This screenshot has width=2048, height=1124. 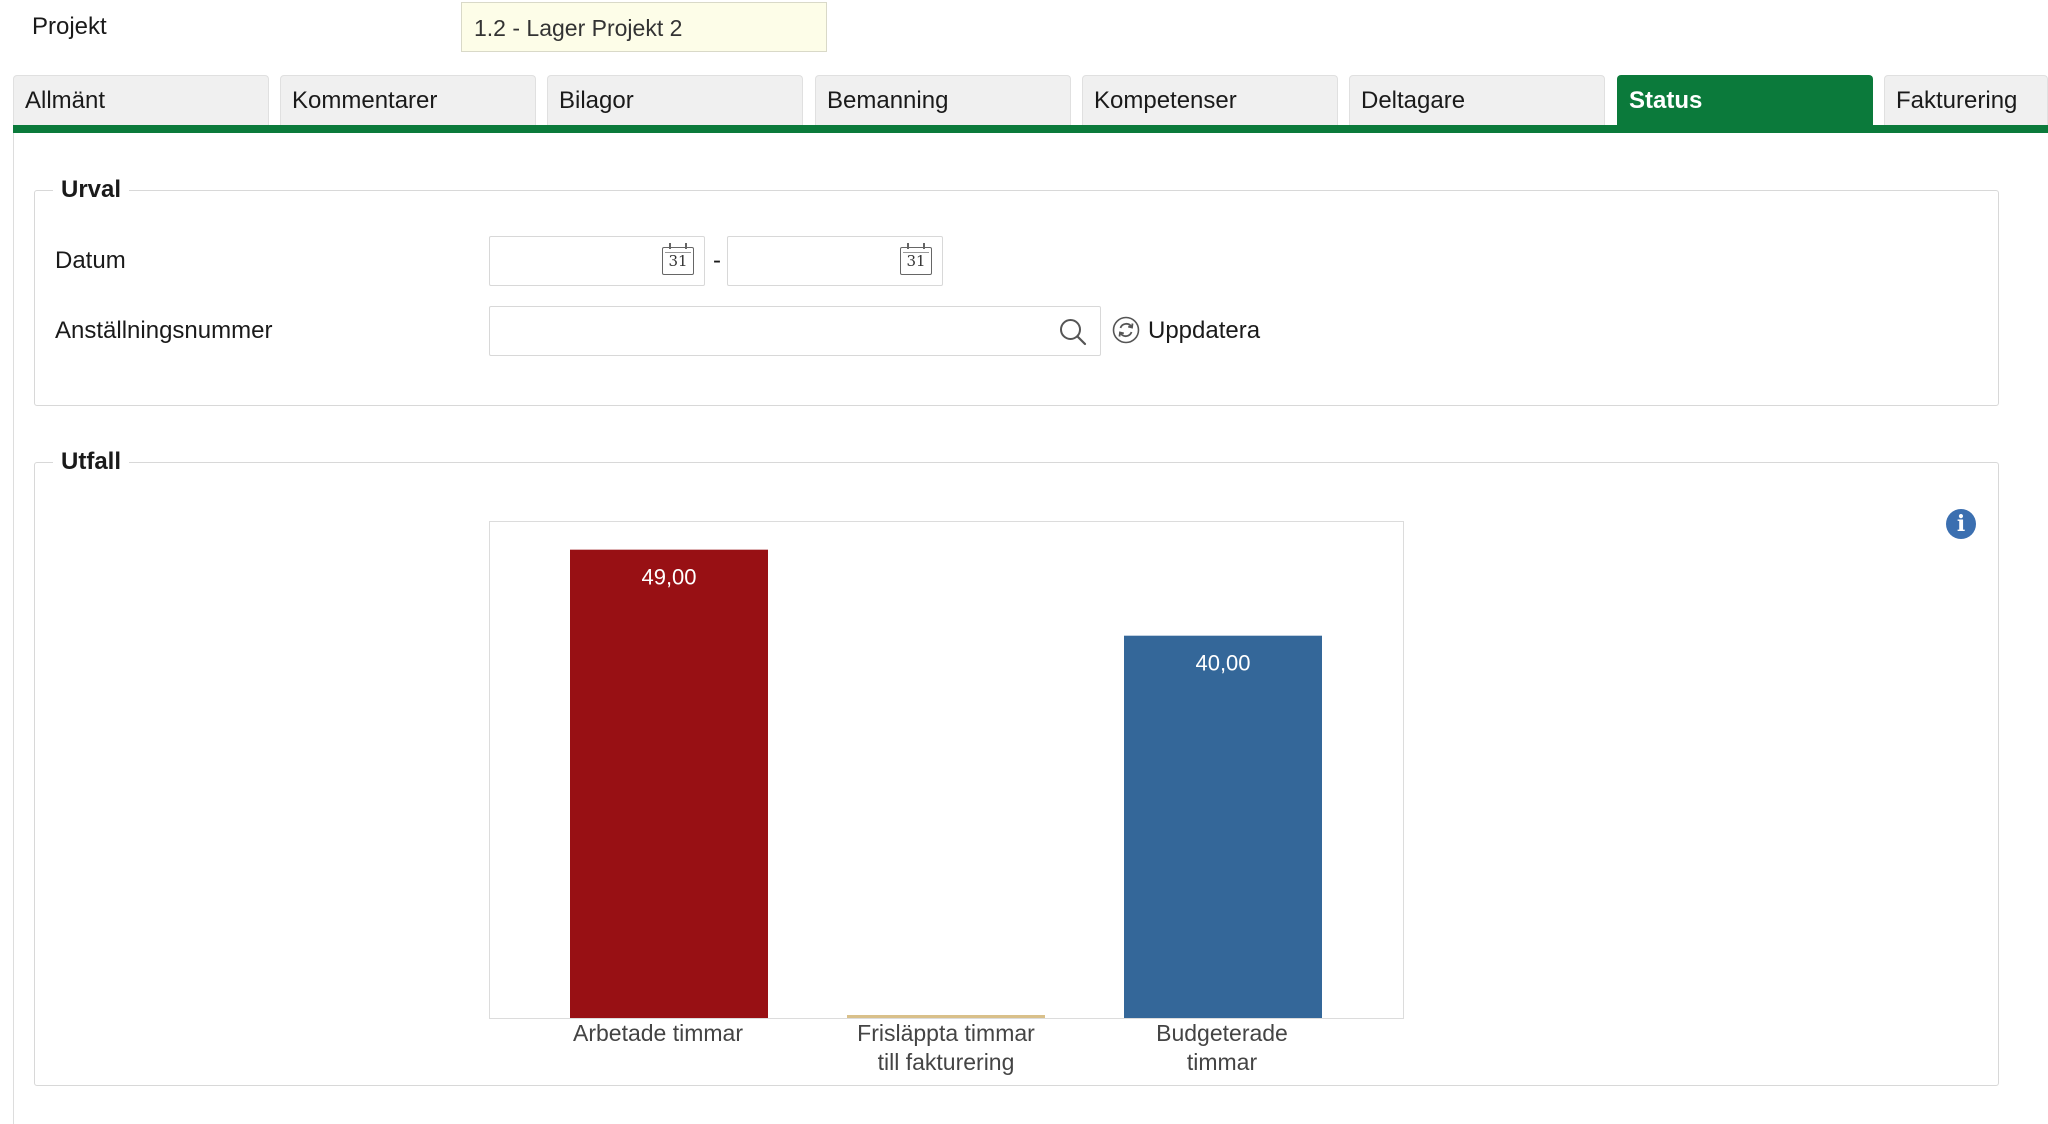 What do you see at coordinates (597, 261) in the screenshot?
I see `date-from-input: 31` at bounding box center [597, 261].